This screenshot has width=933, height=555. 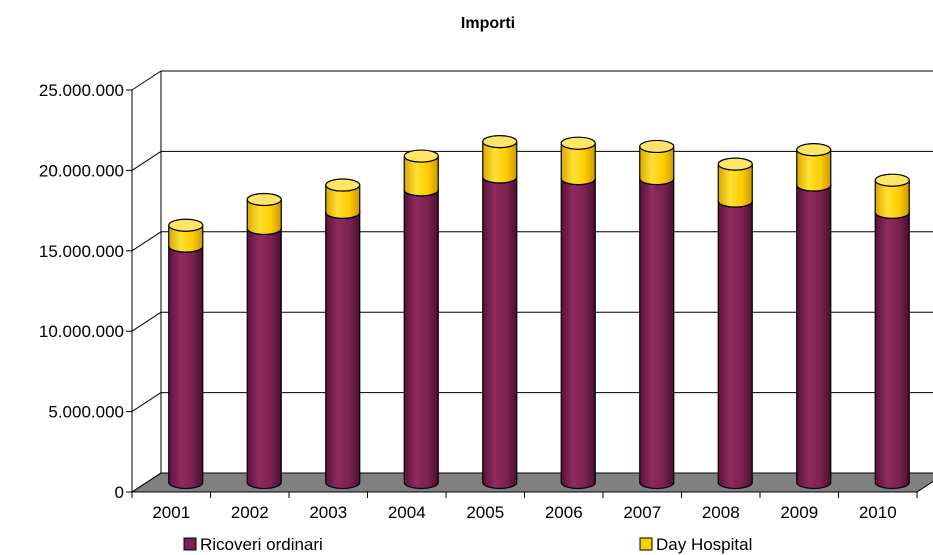 What do you see at coordinates (81, 170) in the screenshot?
I see `y-tick-label: 20.000.000` at bounding box center [81, 170].